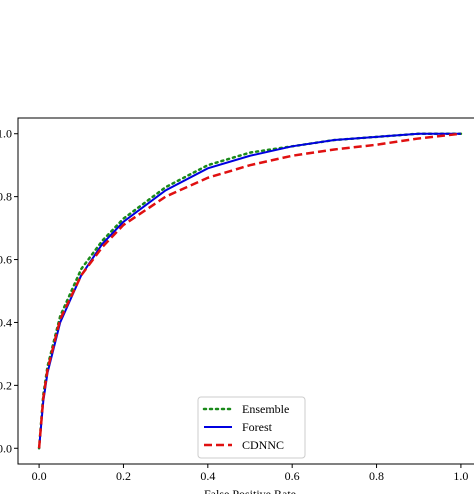 The image size is (474, 494). Describe the element at coordinates (6, 260) in the screenshot. I see `y-tick-label: 0.6` at that location.